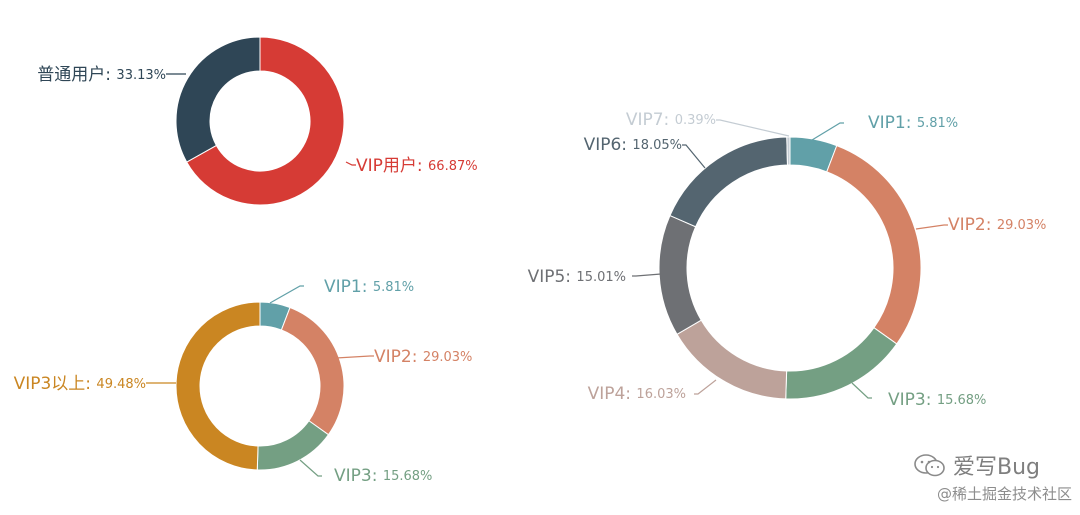 The height and width of the screenshot is (515, 1080). Describe the element at coordinates (121, 384) in the screenshot. I see `slice-label-value: 49.48%` at that location.